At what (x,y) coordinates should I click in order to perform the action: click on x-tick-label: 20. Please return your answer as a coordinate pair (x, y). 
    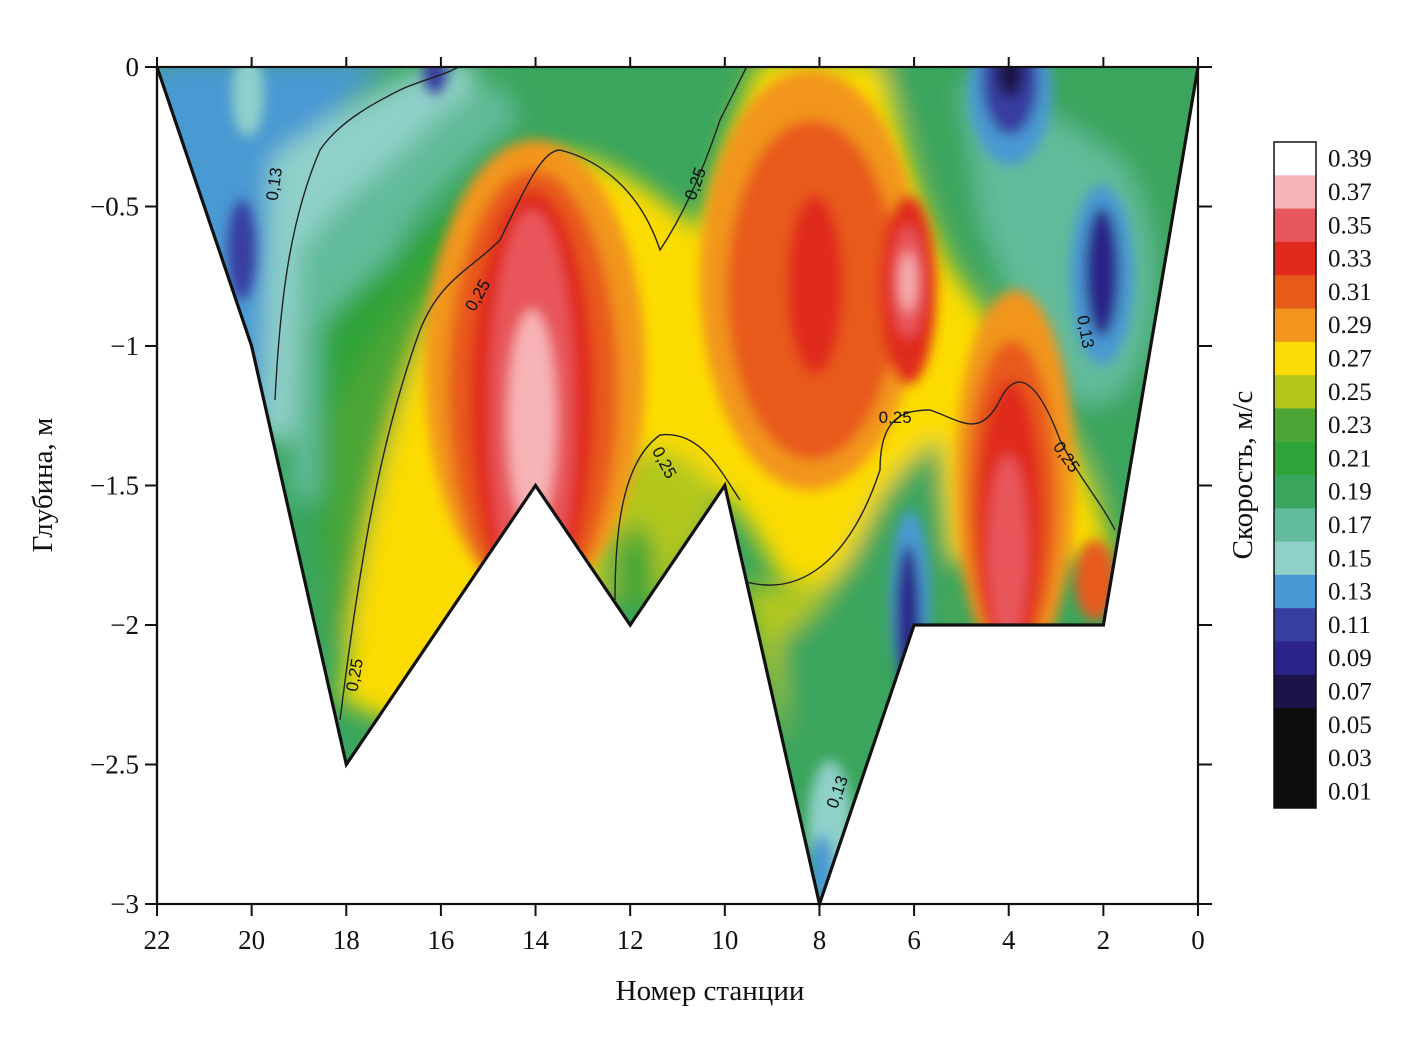
    Looking at the image, I should click on (251, 940).